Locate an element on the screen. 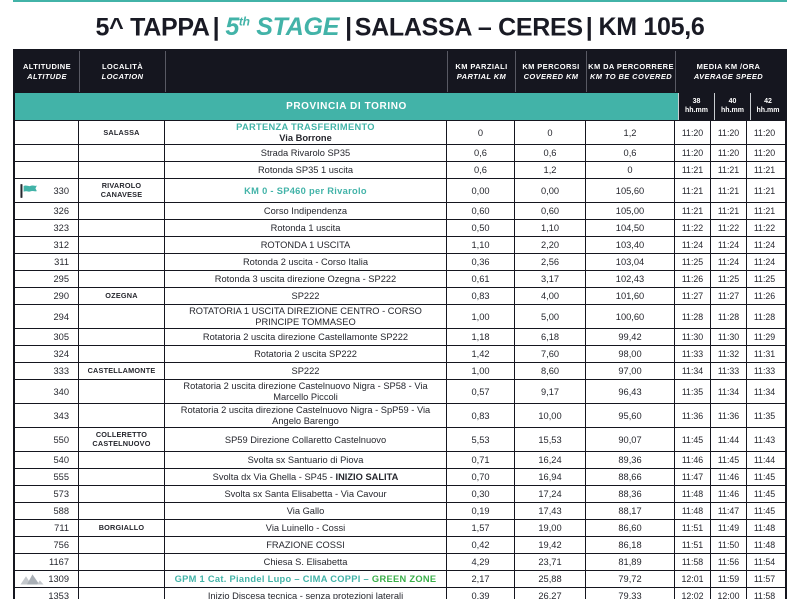  km-partial-cell: 1,57 is located at coordinates (481, 528).